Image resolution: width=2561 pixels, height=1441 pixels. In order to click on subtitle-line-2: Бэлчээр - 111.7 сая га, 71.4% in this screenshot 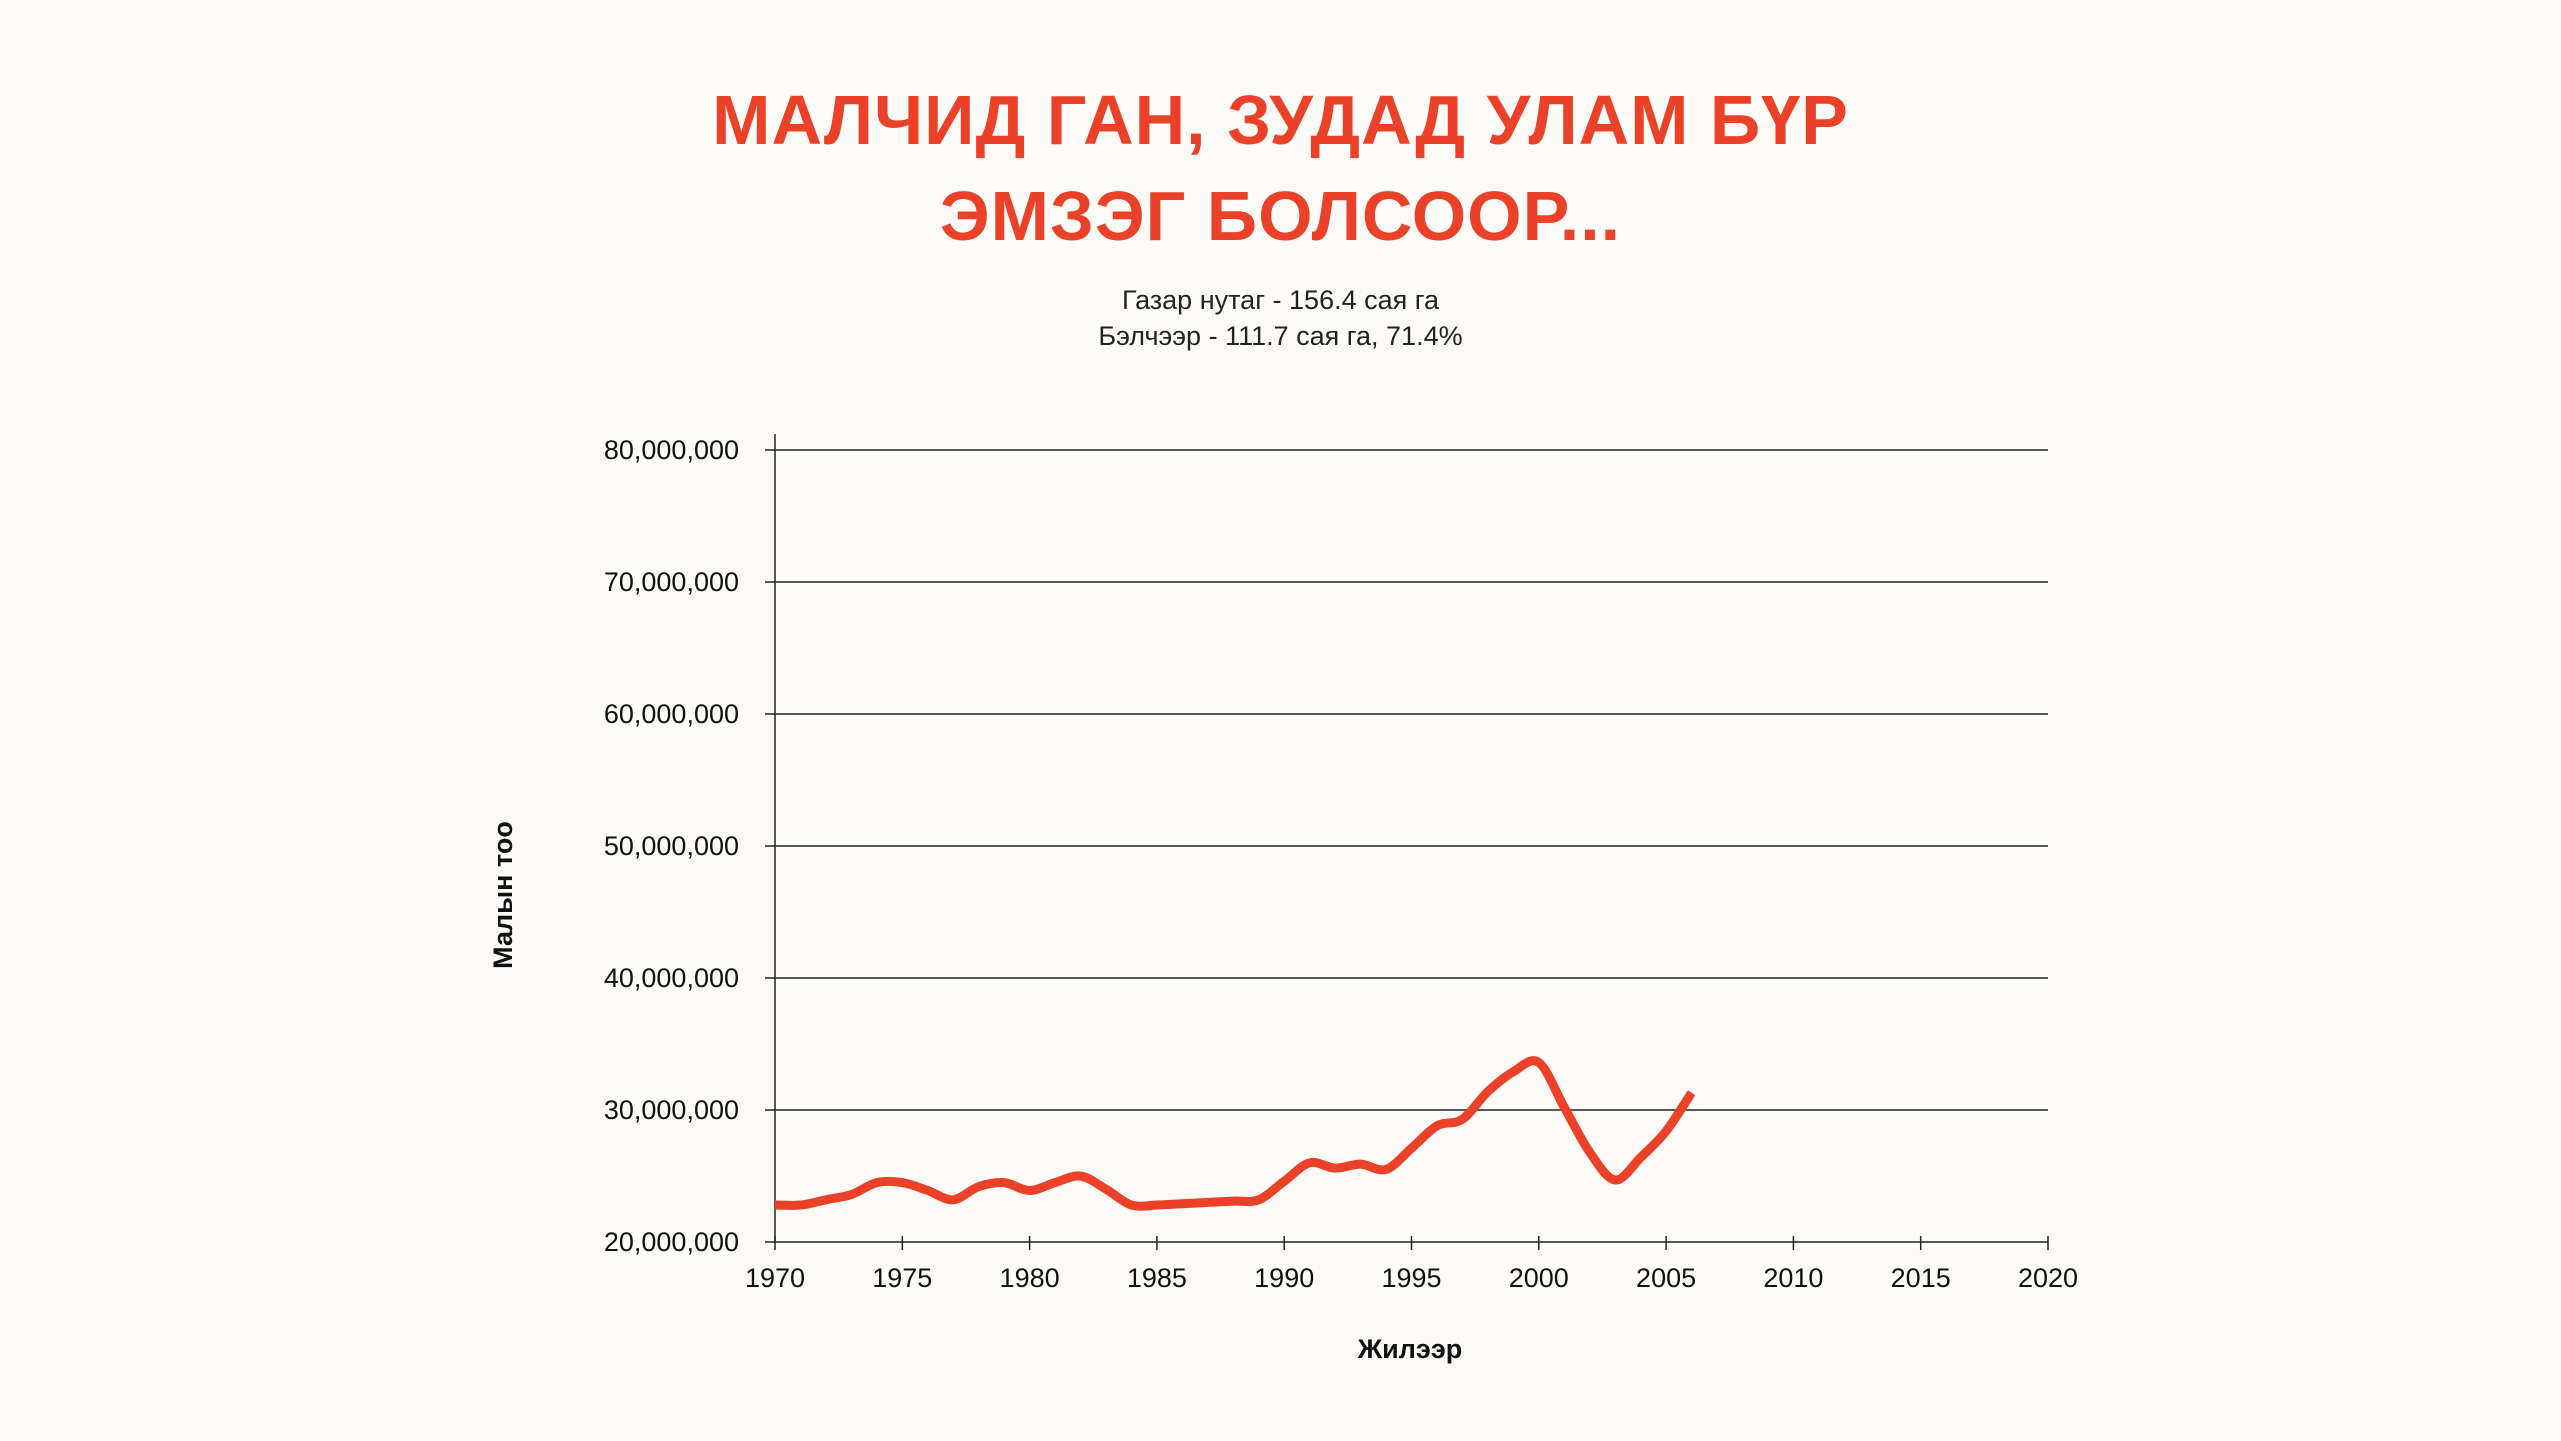, I will do `click(1280, 336)`.